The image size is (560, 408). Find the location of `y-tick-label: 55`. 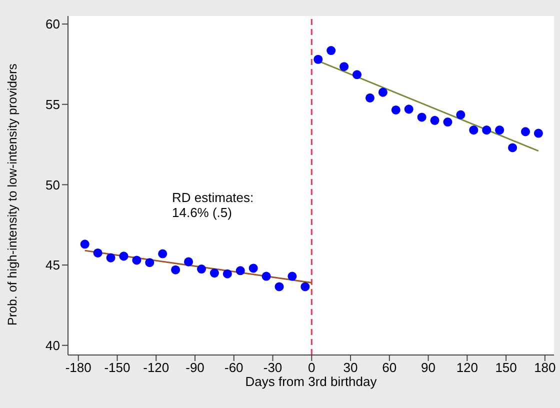

y-tick-label: 55 is located at coordinates (53, 104).